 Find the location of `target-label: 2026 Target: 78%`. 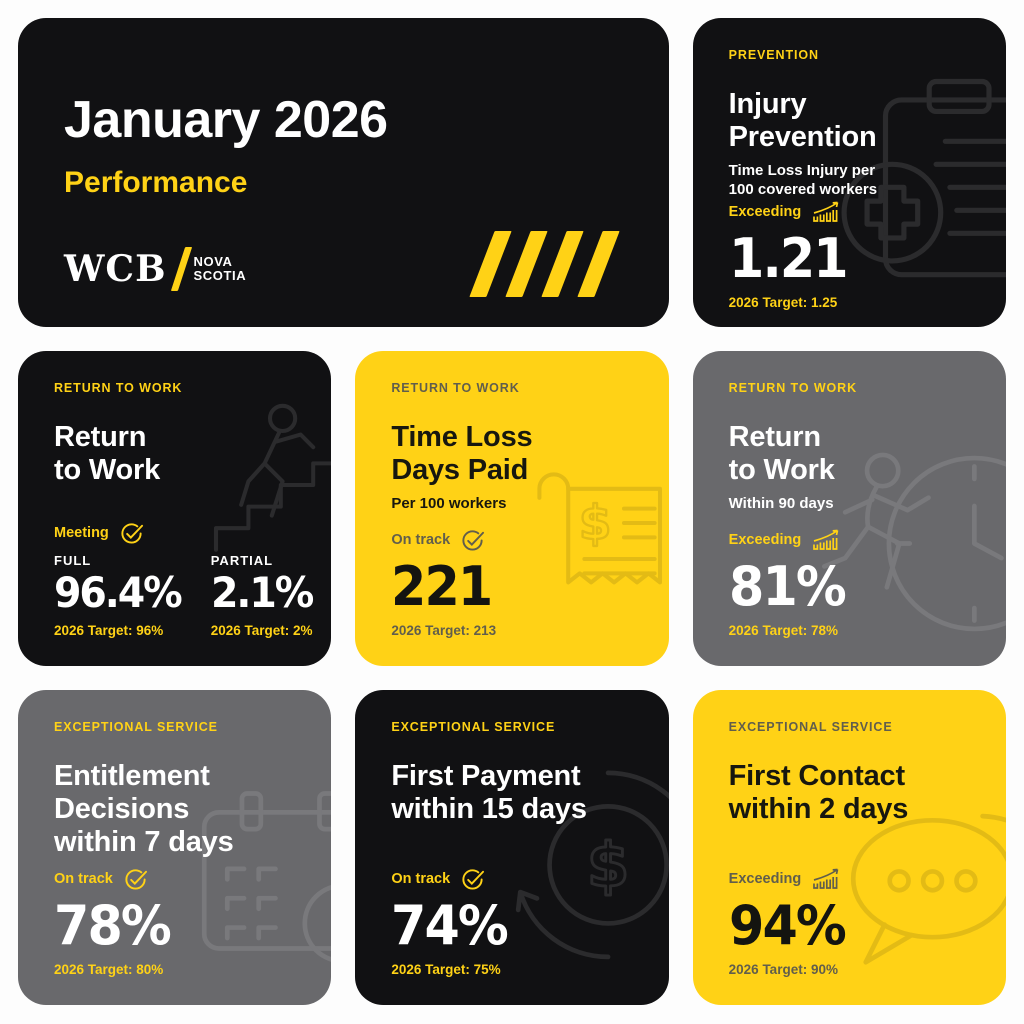

target-label: 2026 Target: 78% is located at coordinates (783, 630).